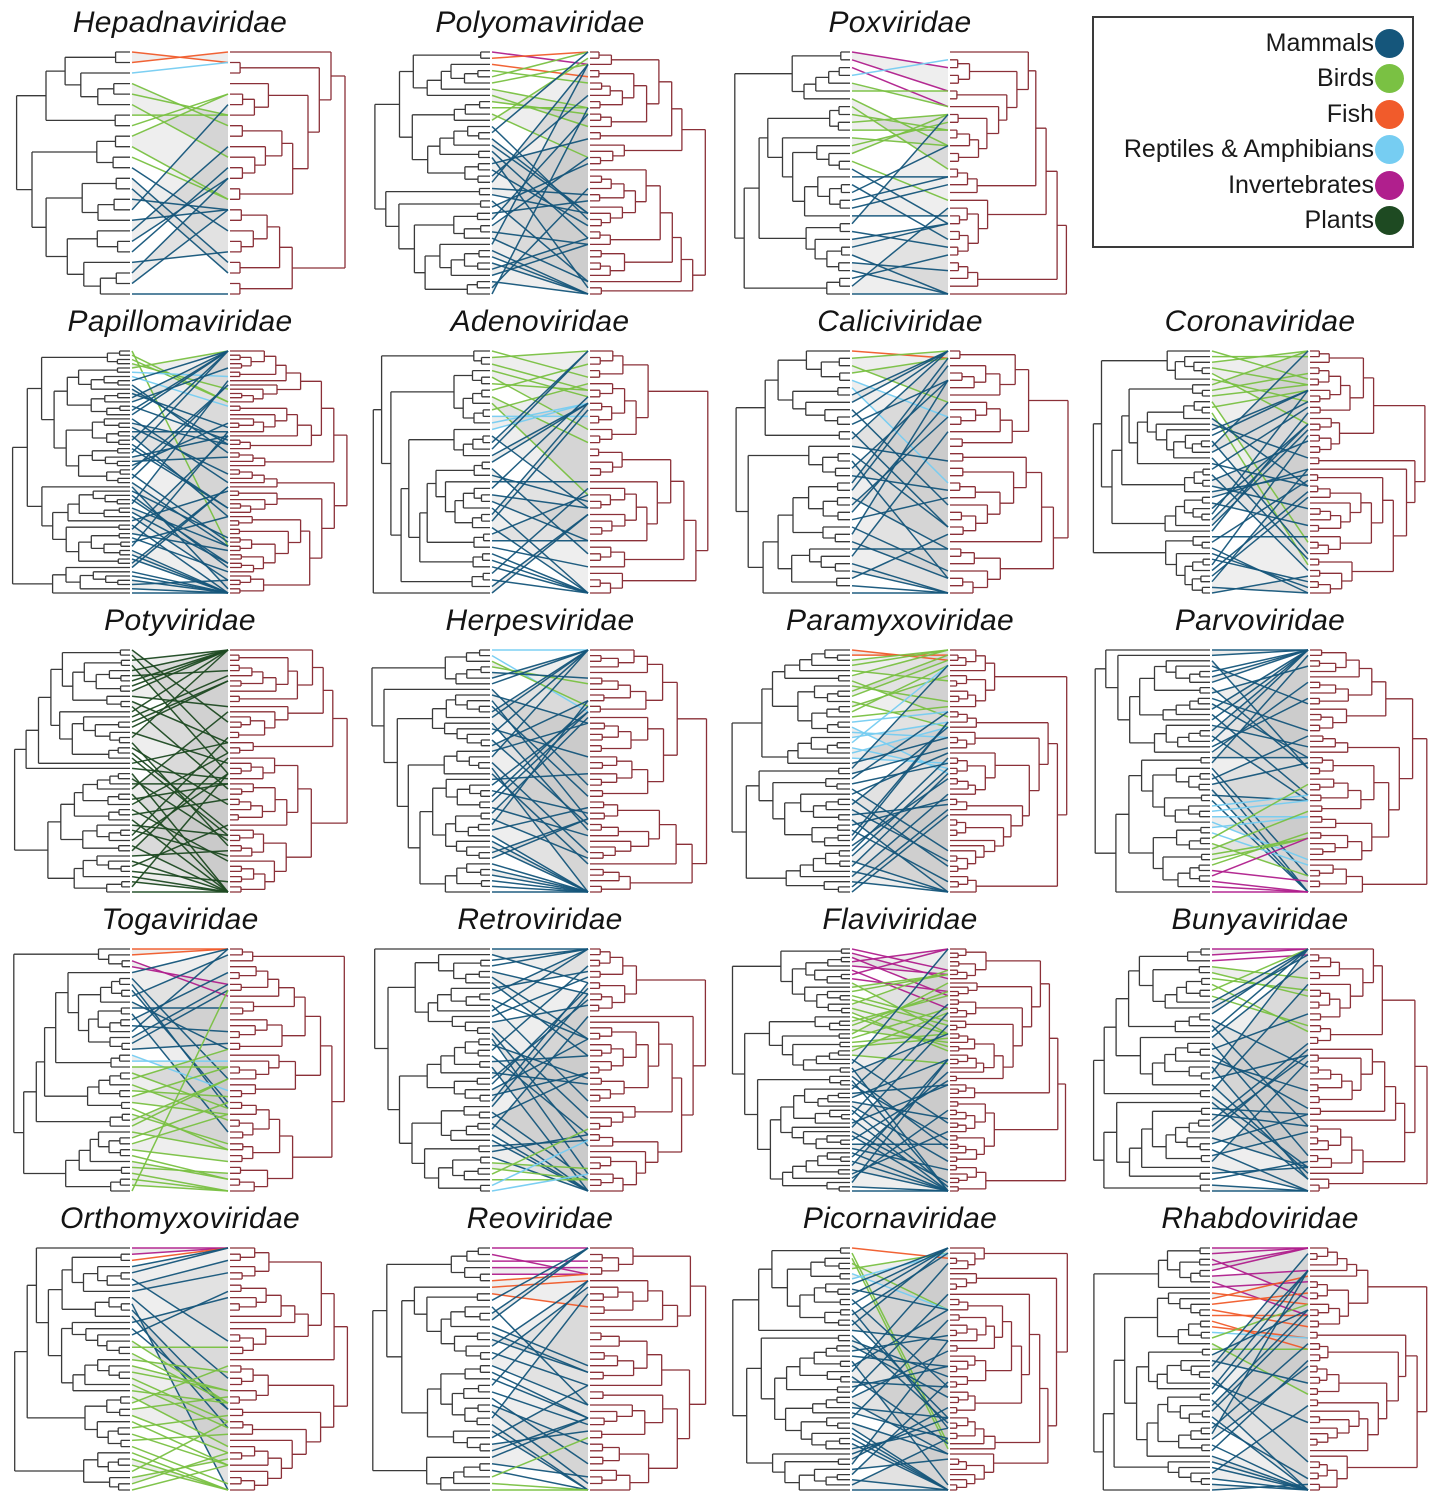 The width and height of the screenshot is (1440, 1497). What do you see at coordinates (179, 472) in the screenshot?
I see `tanglegram-papillomaviridae` at bounding box center [179, 472].